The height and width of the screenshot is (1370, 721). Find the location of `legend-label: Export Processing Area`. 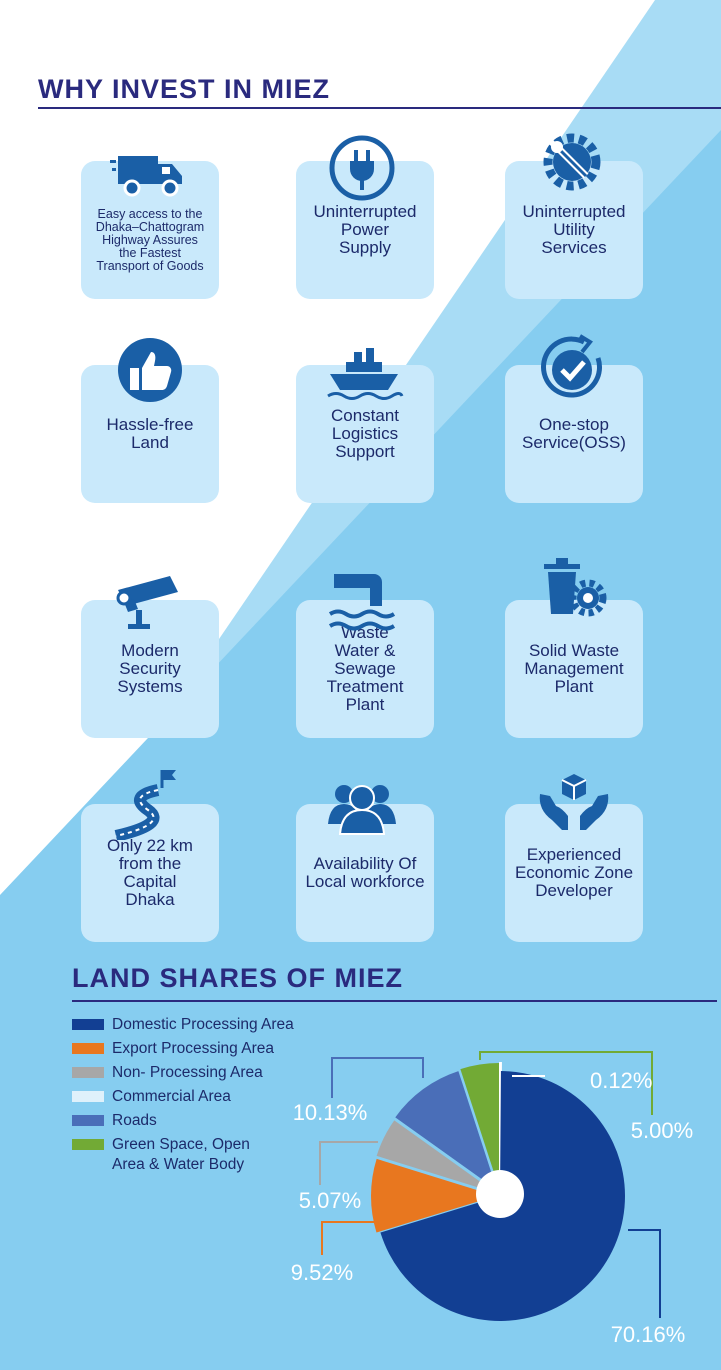

legend-label: Export Processing Area is located at coordinates (193, 1048).